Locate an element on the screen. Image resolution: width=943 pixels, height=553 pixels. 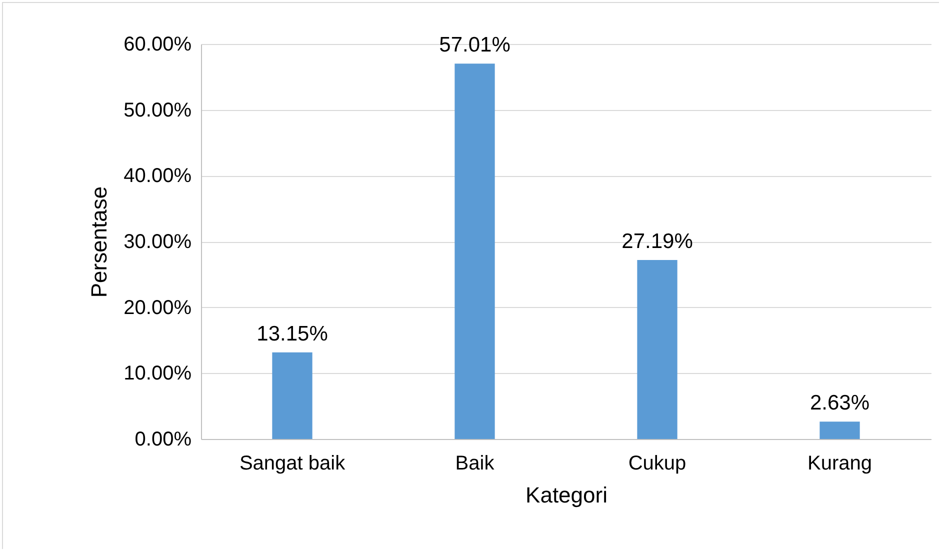
data-label: 13.15% is located at coordinates (292, 334).